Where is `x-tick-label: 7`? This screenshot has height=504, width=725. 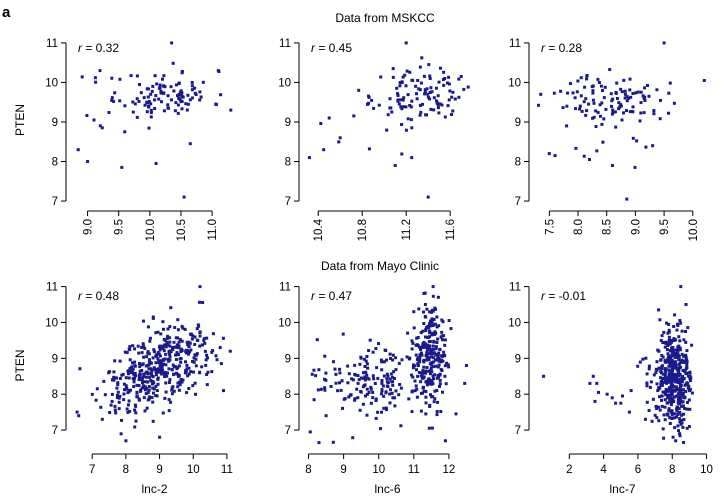
x-tick-label: 7 is located at coordinates (92, 470).